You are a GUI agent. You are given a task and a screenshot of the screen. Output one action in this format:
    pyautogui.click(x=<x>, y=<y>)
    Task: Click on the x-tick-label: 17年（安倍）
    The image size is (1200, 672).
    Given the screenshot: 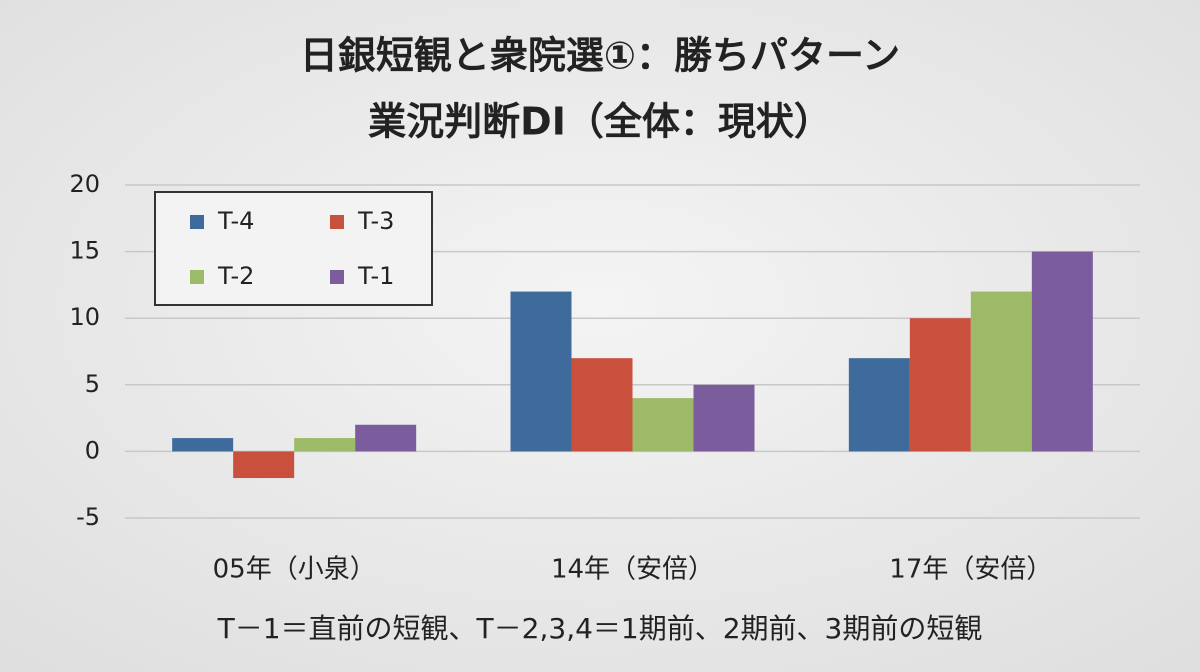 What is the action you would take?
    pyautogui.click(x=970, y=570)
    